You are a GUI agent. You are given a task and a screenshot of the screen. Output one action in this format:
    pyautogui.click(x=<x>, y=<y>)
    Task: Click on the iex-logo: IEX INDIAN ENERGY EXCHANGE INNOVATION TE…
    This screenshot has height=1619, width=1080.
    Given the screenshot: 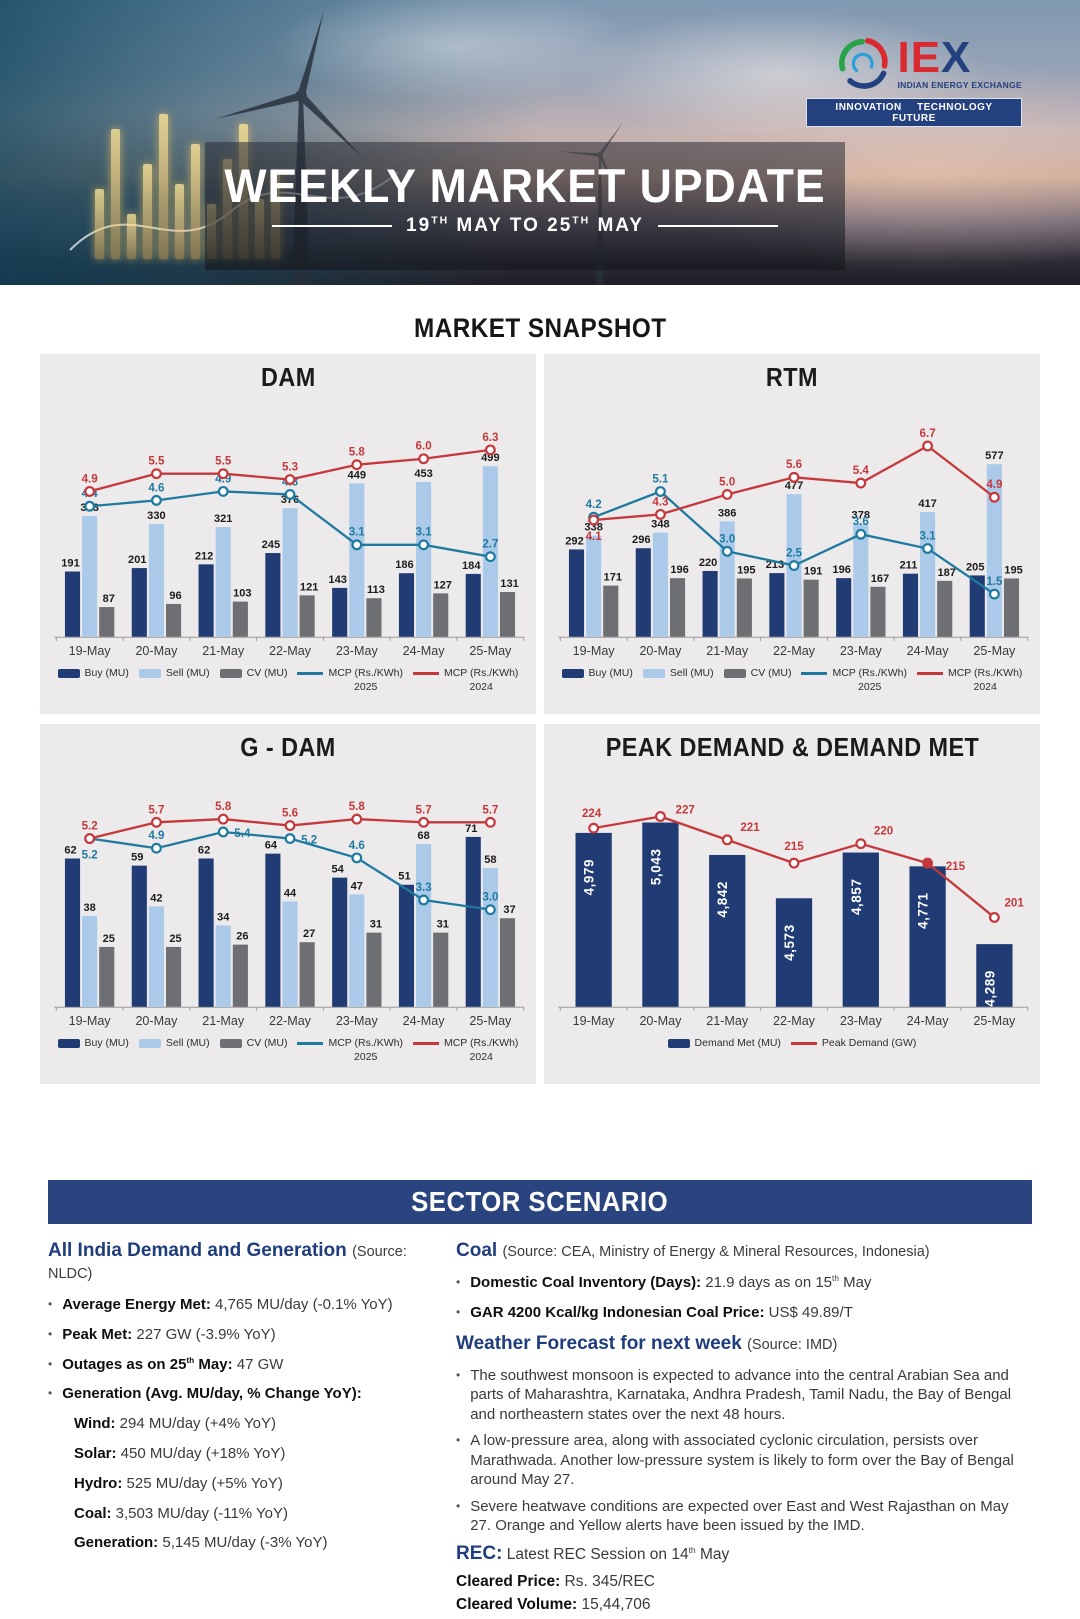 What is the action you would take?
    pyautogui.click(x=914, y=81)
    